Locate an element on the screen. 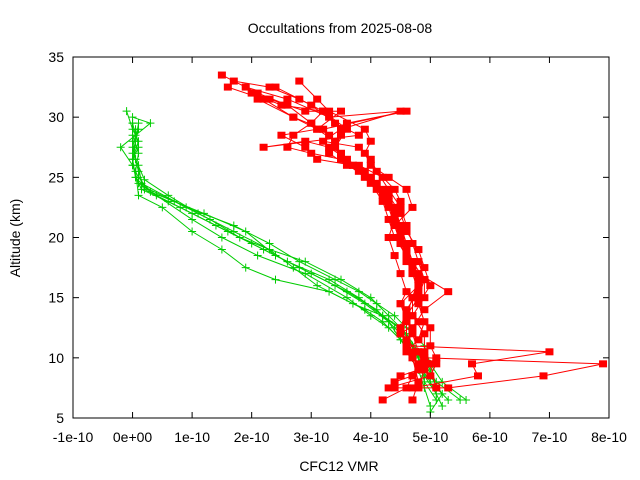  x-tick-label: 4e-10 is located at coordinates (371, 437).